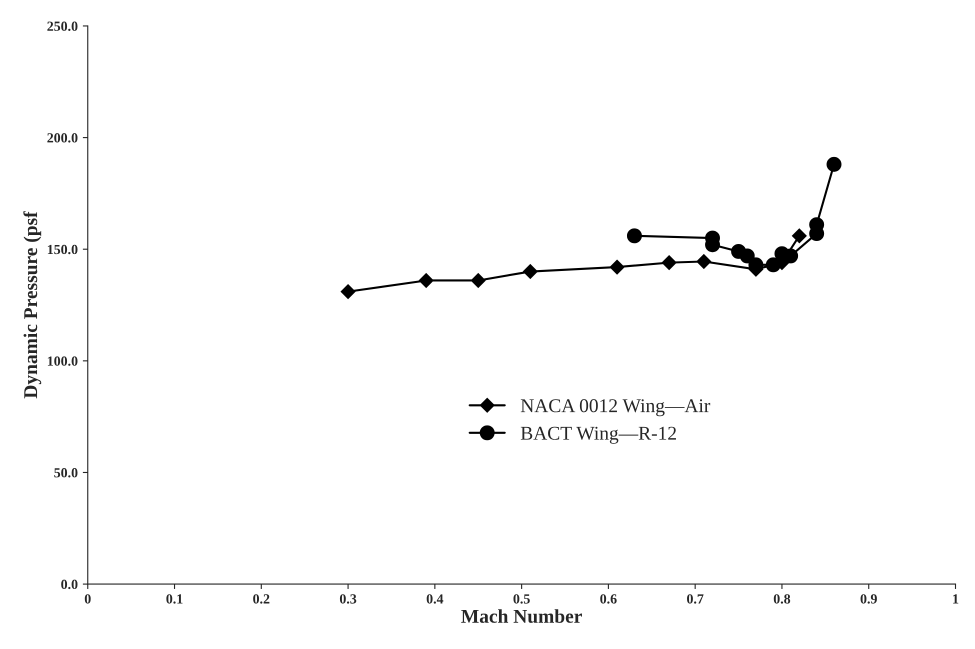 The image size is (975, 649). Describe the element at coordinates (66, 473) in the screenshot. I see `y-tick-label: 50.0` at that location.